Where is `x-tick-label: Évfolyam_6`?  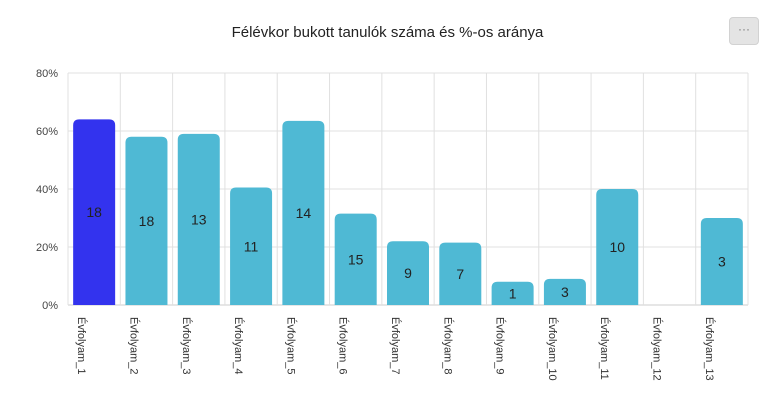 x-tick-label: Évfolyam_6 is located at coordinates (343, 345).